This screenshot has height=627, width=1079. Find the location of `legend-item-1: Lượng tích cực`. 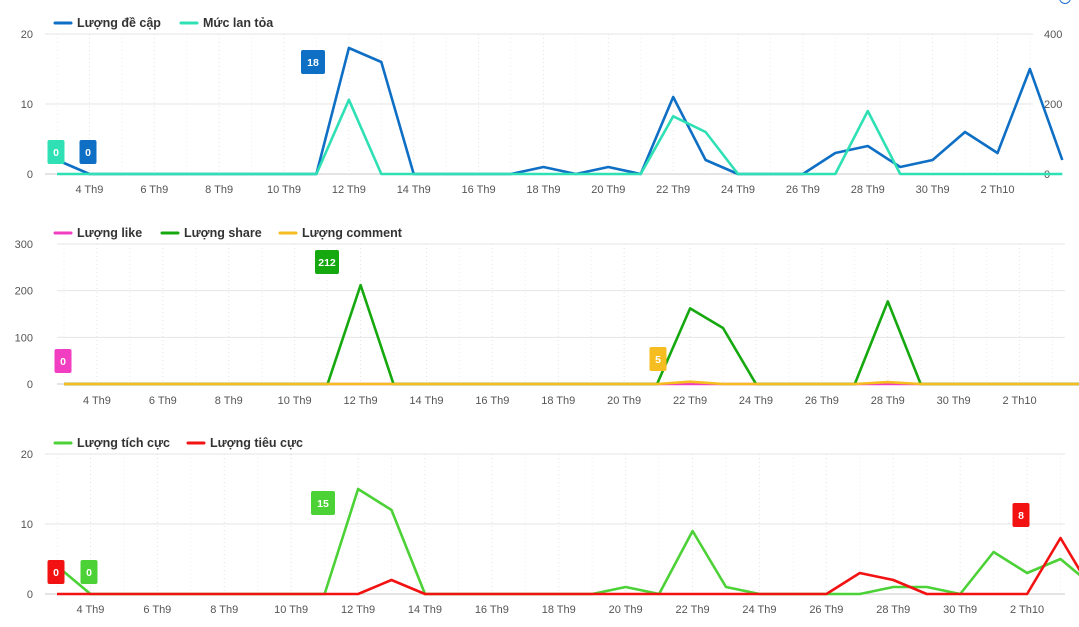

legend-item-1: Lượng tích cực is located at coordinates (111, 443).